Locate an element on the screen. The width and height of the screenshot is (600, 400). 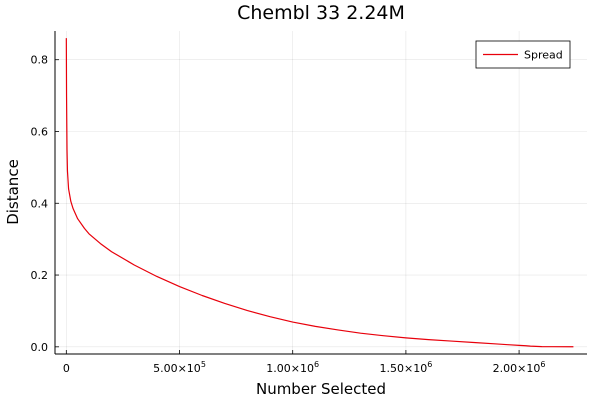
x-axis-label: Number Selected is located at coordinates (321, 389).